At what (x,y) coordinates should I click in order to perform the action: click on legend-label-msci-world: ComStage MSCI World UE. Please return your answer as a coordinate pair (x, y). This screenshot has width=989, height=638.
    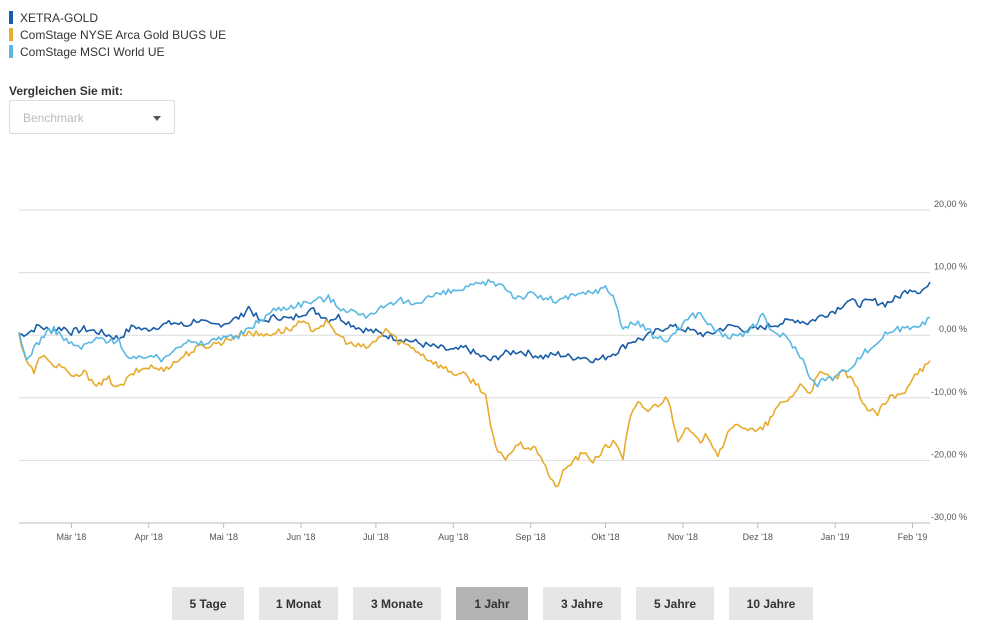
    Looking at the image, I should click on (92, 51).